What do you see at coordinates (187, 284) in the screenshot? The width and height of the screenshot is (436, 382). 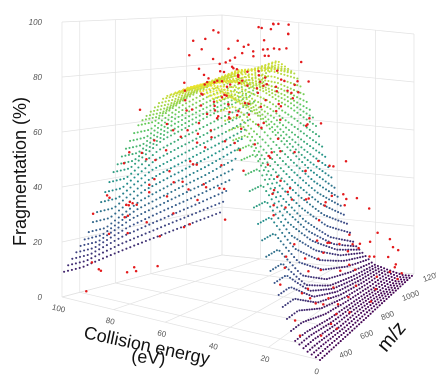 I see `gridline` at bounding box center [187, 284].